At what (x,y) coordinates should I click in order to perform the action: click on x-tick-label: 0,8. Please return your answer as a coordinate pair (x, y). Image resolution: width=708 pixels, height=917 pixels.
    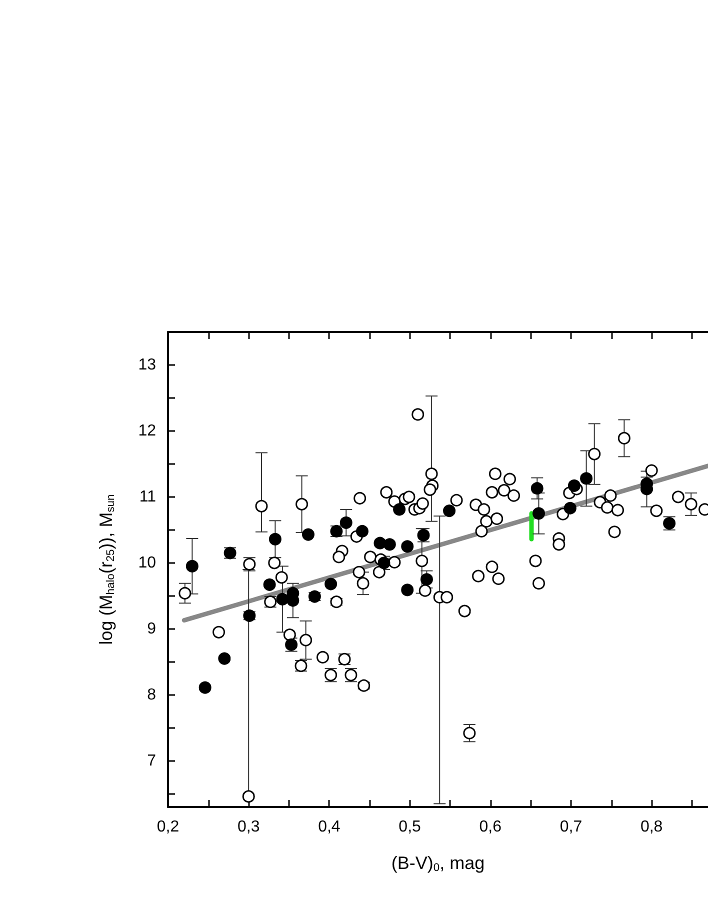
    Looking at the image, I should click on (651, 827).